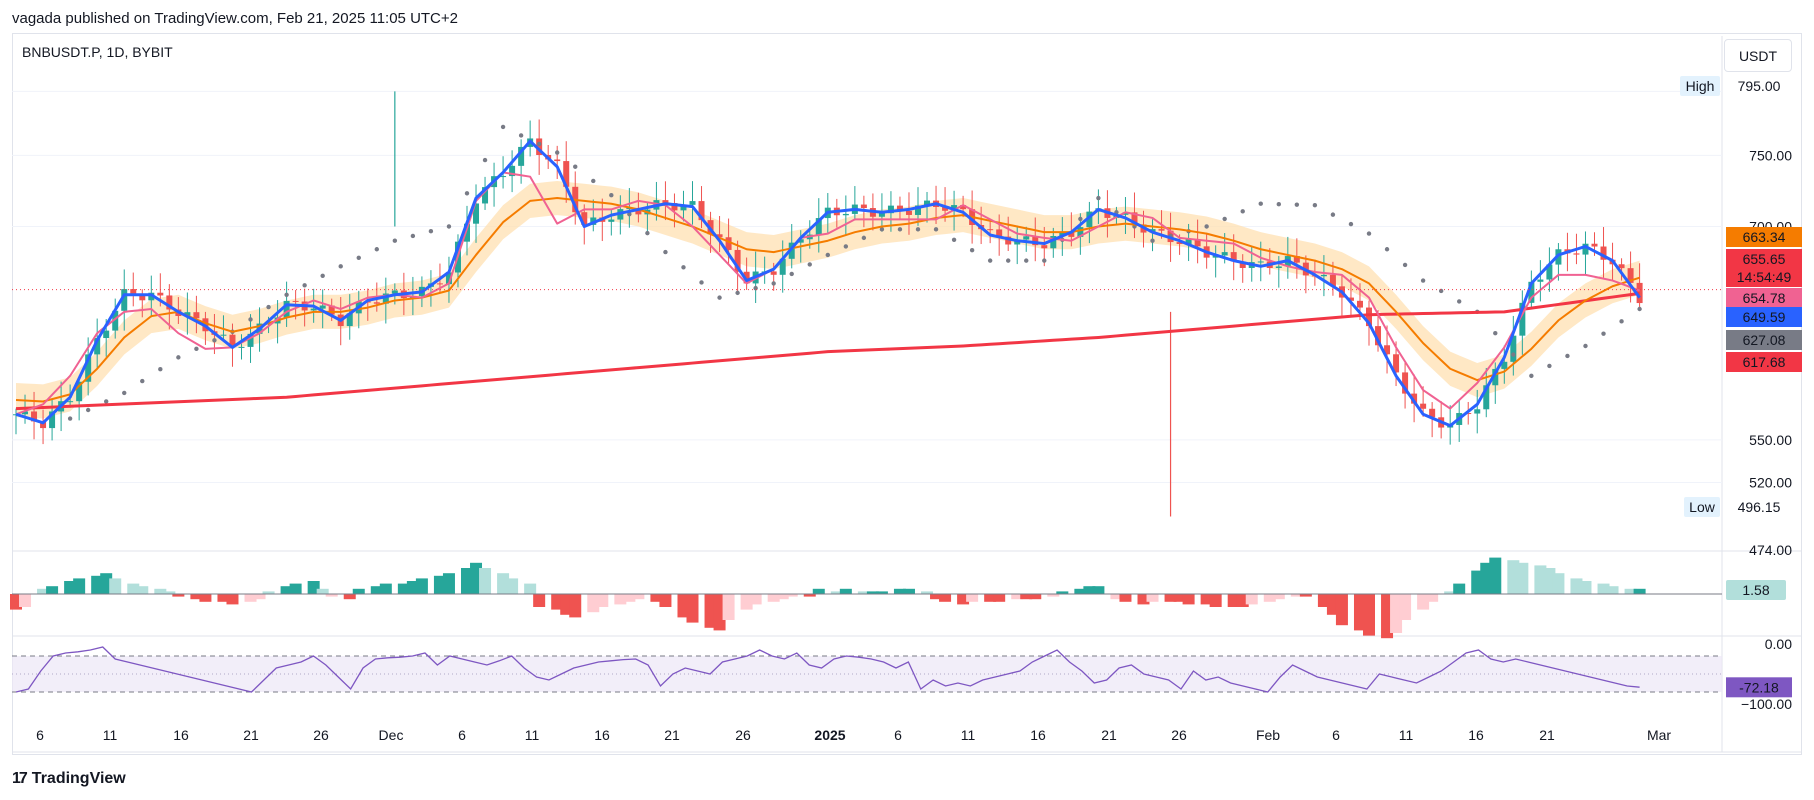  I want to click on rsi-tick-label: −100.00, so click(1766, 704).